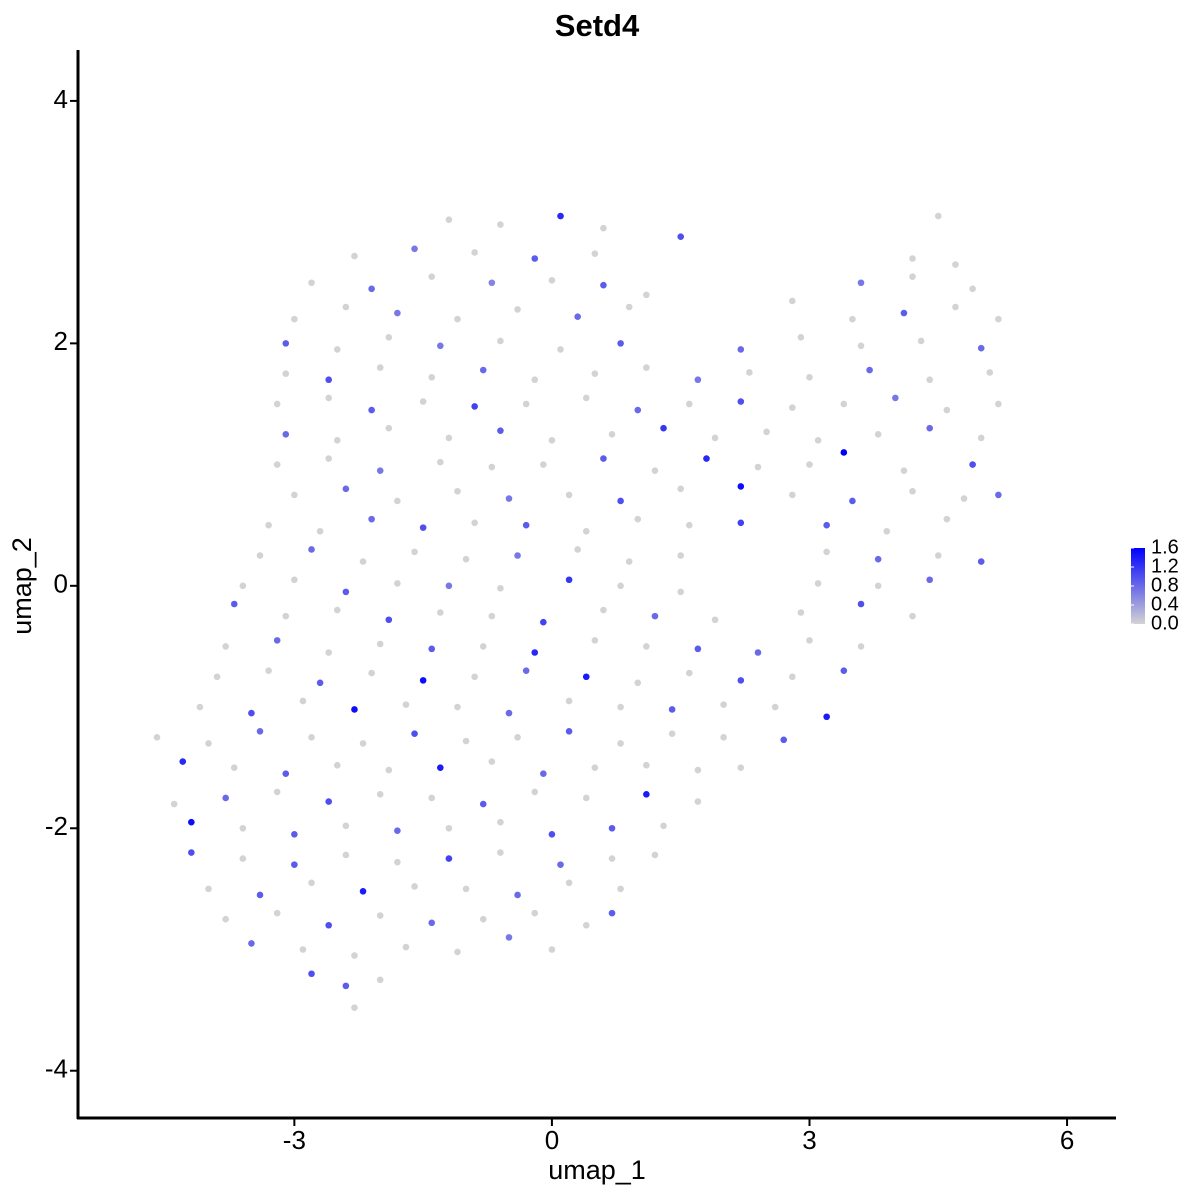 Image resolution: width=1200 pixels, height=1200 pixels. Describe the element at coordinates (1165, 623) in the screenshot. I see `colorbar-tick-label: 0.0` at that location.